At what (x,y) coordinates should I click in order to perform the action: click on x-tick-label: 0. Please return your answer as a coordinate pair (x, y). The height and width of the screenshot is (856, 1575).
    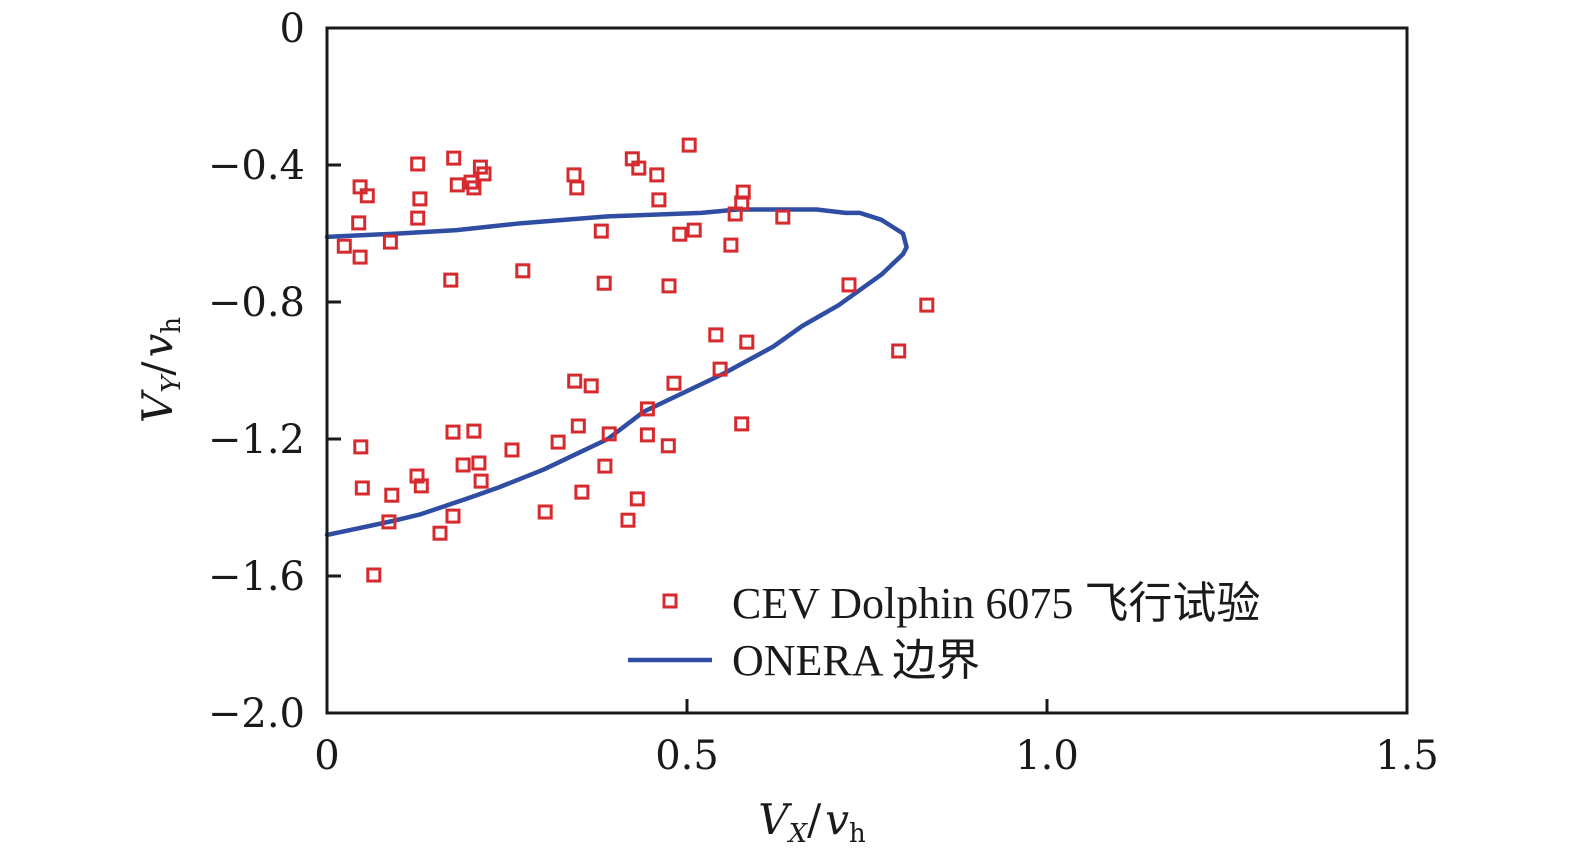
    Looking at the image, I should click on (326, 756).